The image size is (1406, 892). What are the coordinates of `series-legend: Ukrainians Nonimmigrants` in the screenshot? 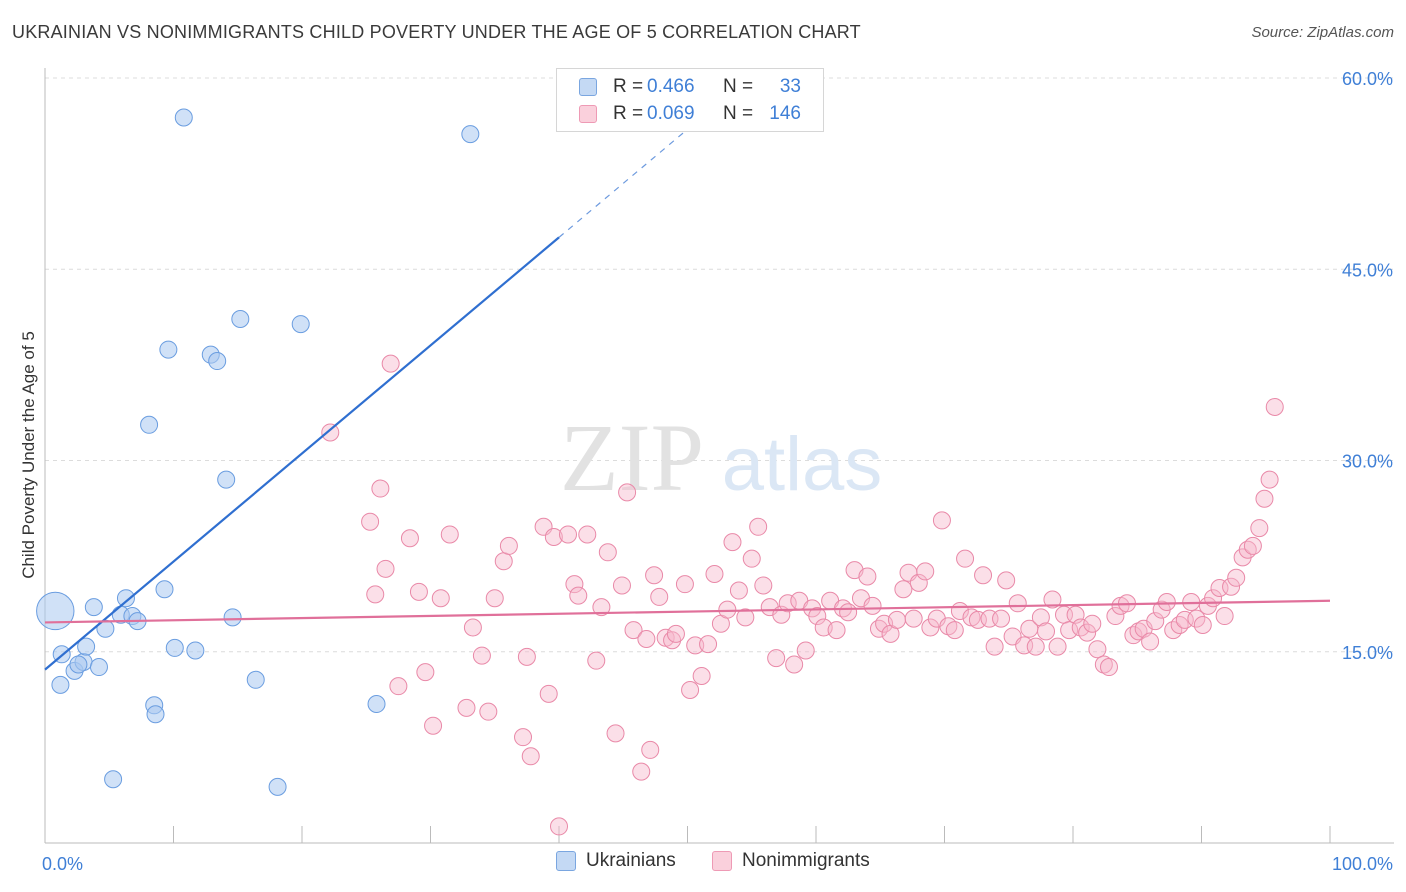 It's located at (703, 864).